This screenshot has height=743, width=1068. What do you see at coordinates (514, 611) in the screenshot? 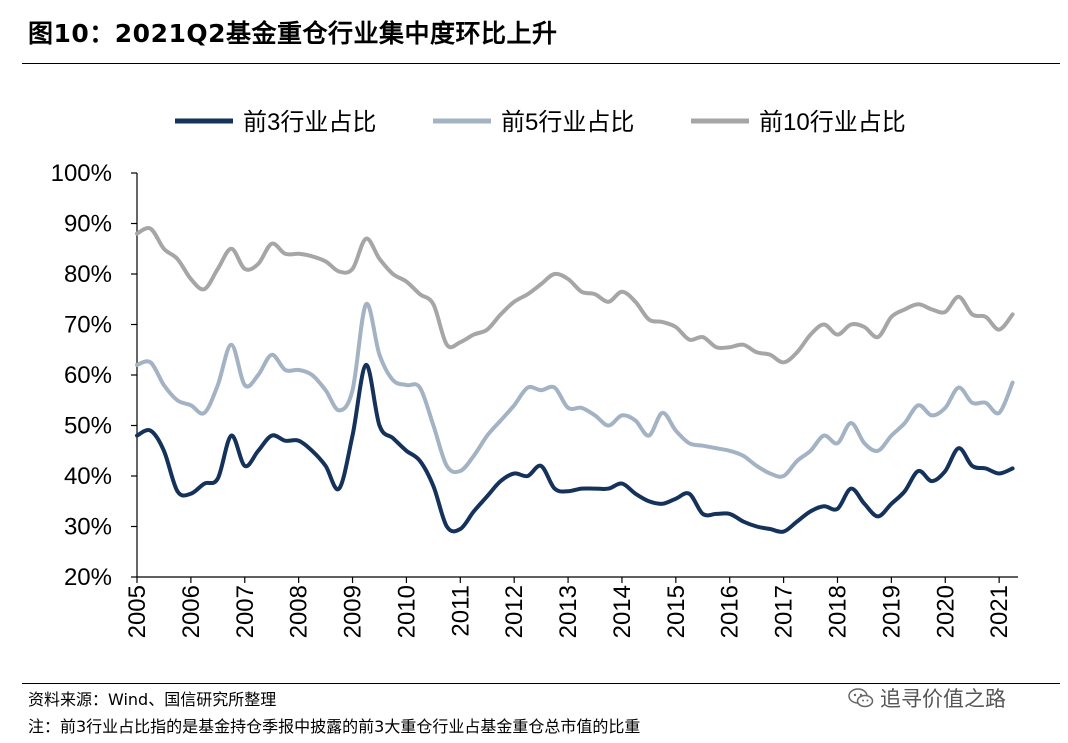
I see `x-tick-label: 2012` at bounding box center [514, 611].